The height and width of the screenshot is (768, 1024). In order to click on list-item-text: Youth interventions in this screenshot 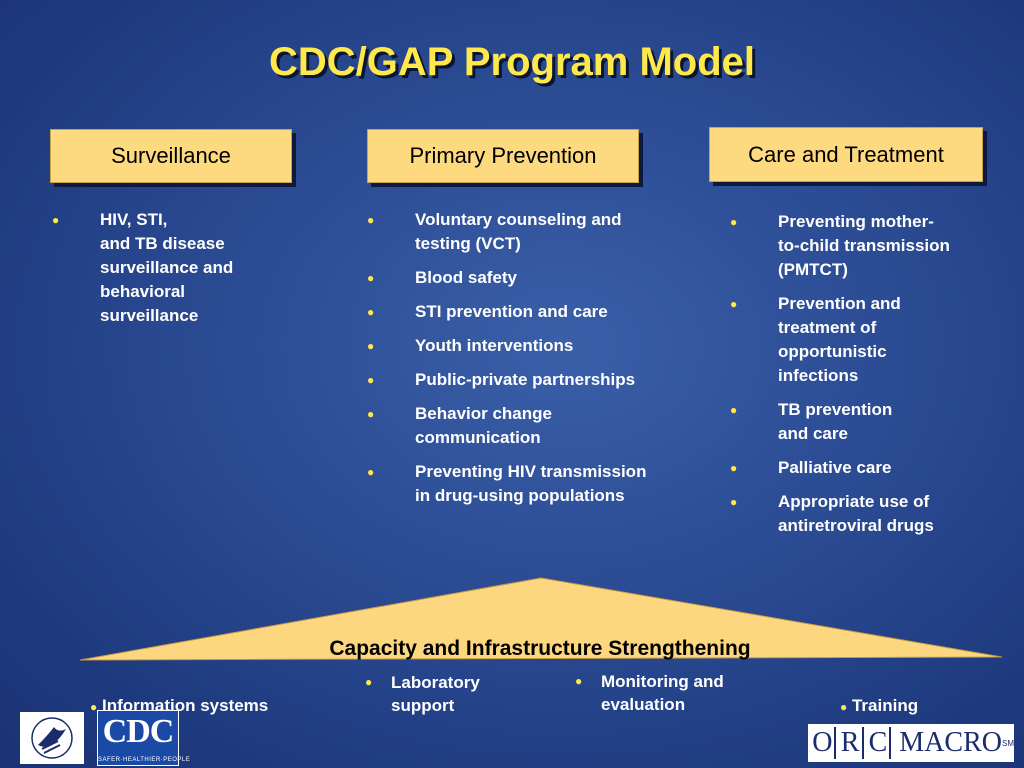, I will do `click(494, 345)`.